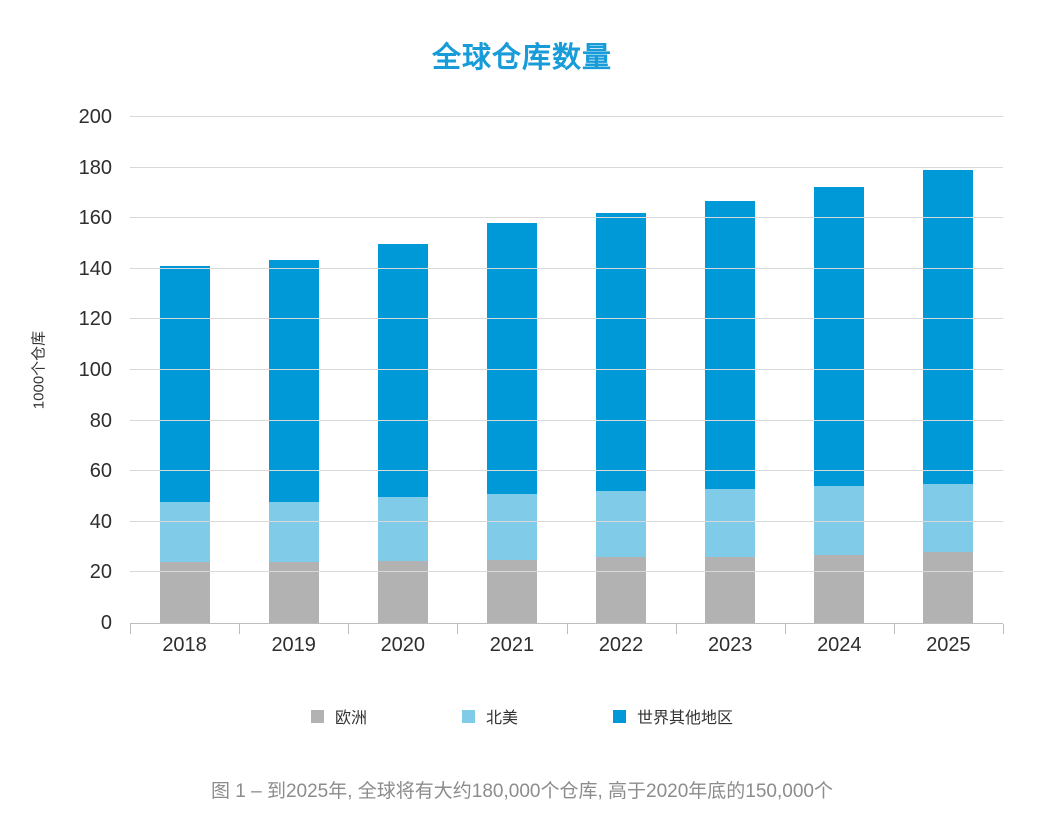 This screenshot has height=830, width=1044. I want to click on bar-segment-2018-世界其他地区, so click(184, 384).